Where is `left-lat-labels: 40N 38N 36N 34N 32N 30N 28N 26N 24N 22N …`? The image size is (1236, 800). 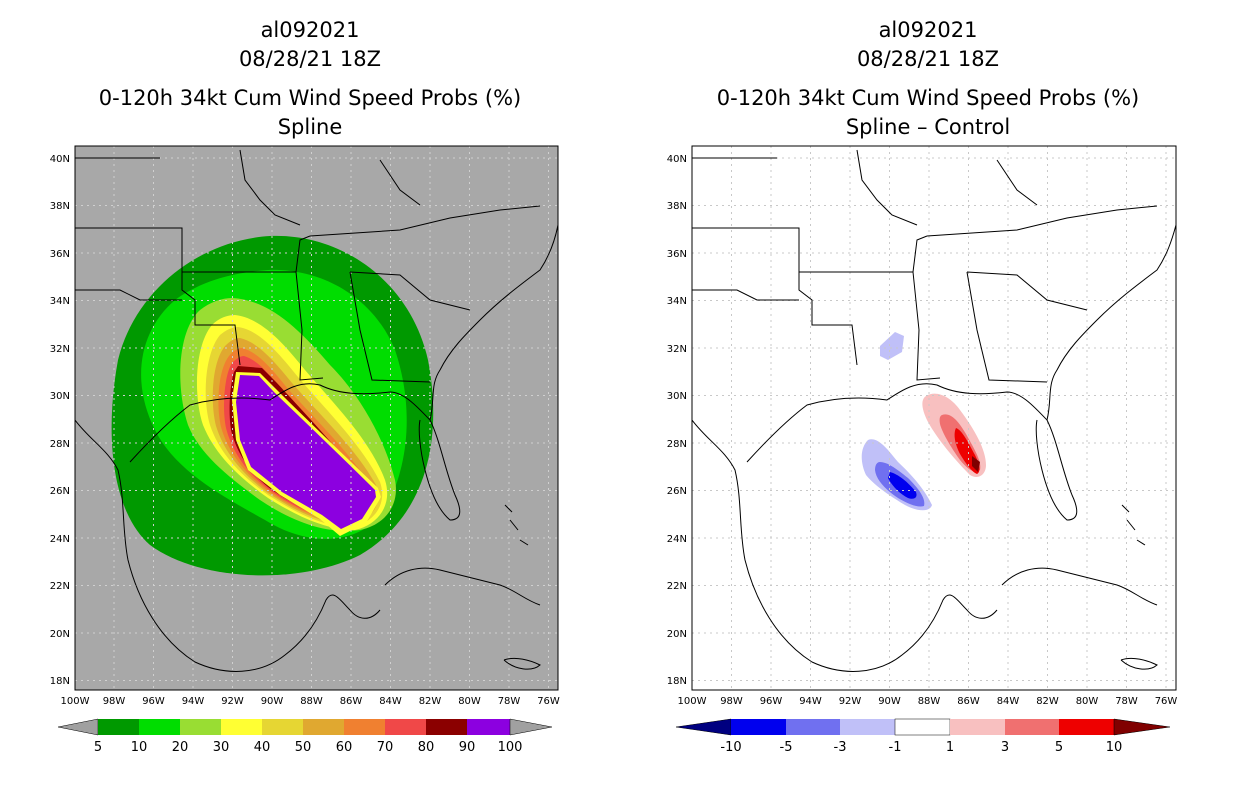
left-lat-labels: 40N 38N 36N 34N 32N 30N 28N 26N 24N 22N … is located at coordinates (60, 420).